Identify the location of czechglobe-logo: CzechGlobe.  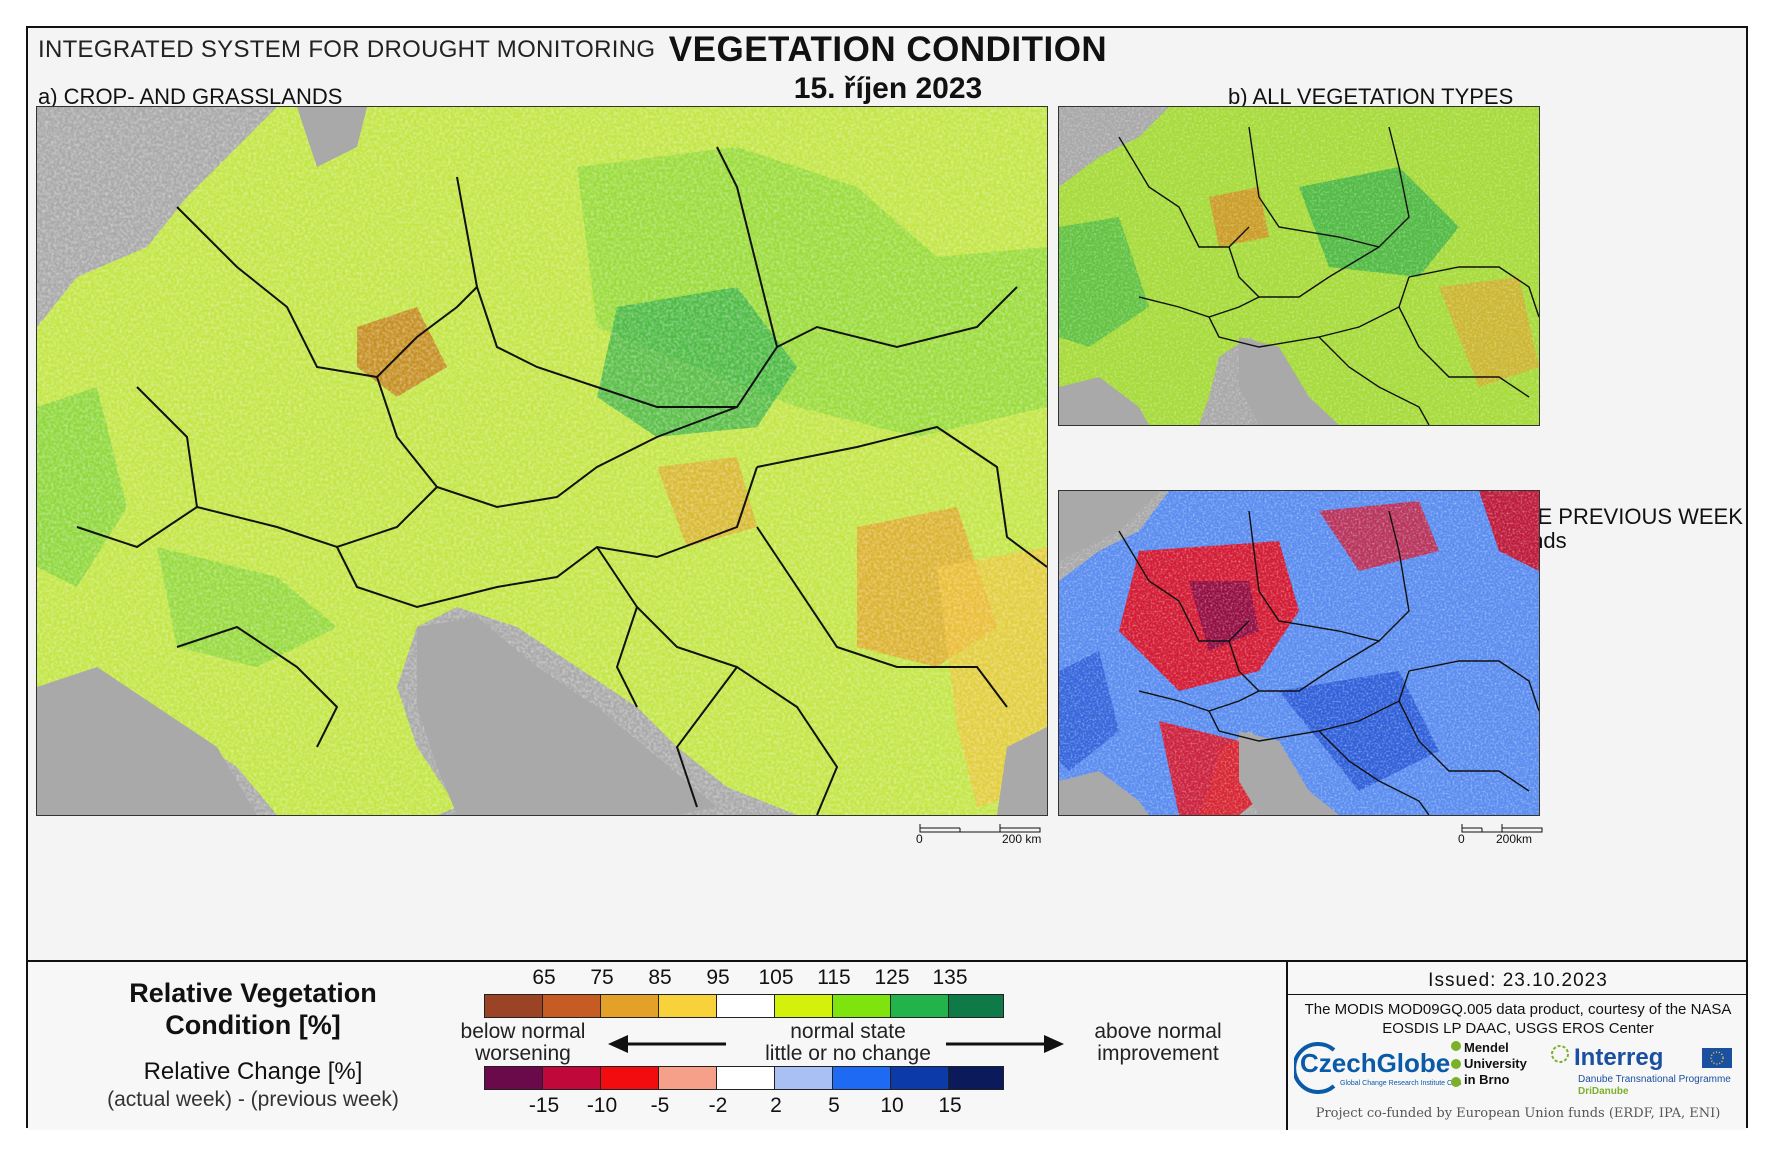
(1375, 1063).